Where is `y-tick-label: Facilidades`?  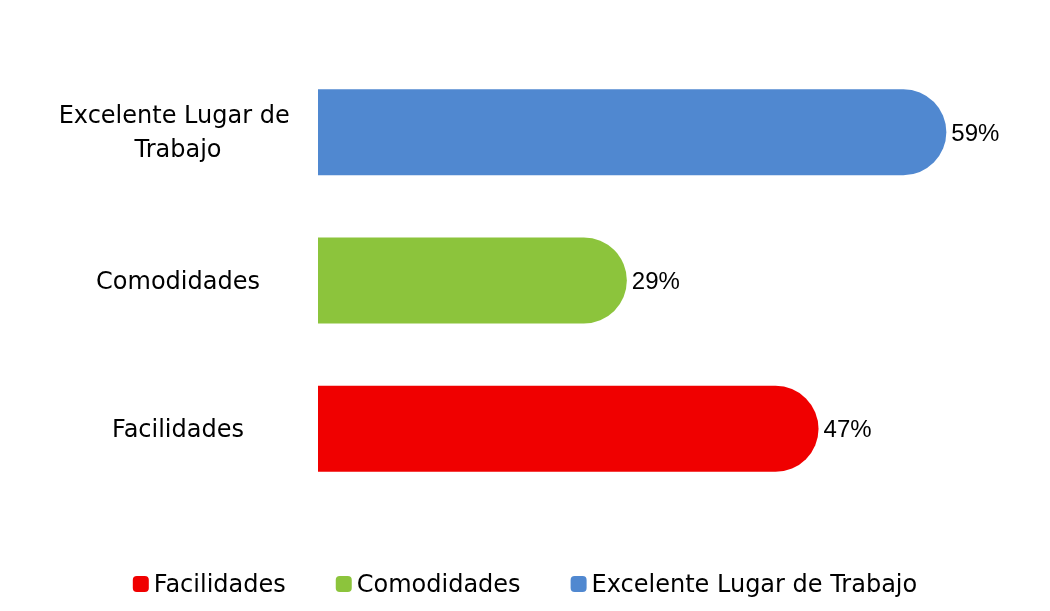
y-tick-label: Facilidades is located at coordinates (178, 428).